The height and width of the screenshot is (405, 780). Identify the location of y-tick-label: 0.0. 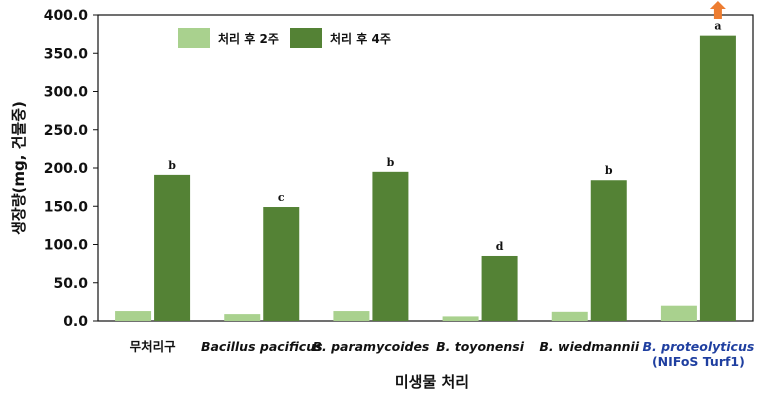
(75, 322).